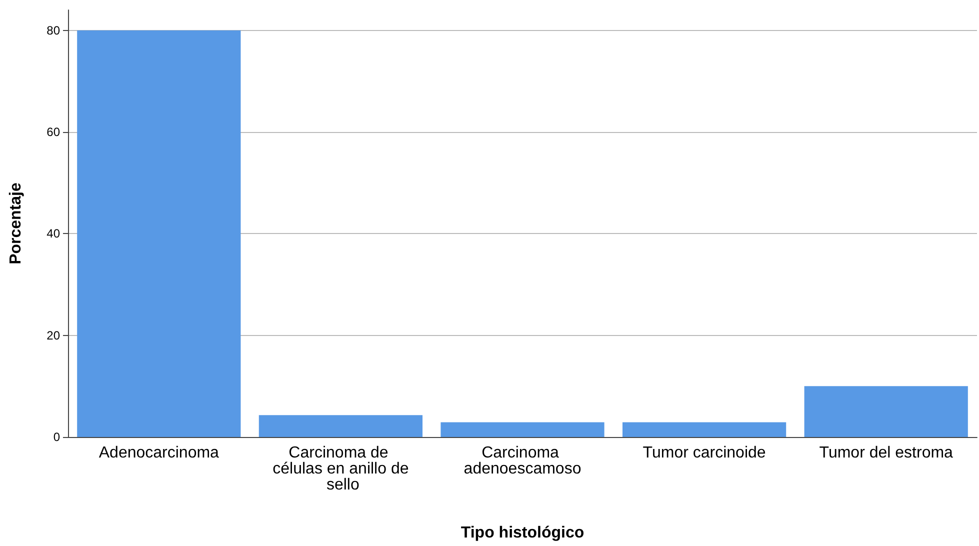 The width and height of the screenshot is (979, 546). What do you see at coordinates (53, 233) in the screenshot?
I see `y-tick-label: 40` at bounding box center [53, 233].